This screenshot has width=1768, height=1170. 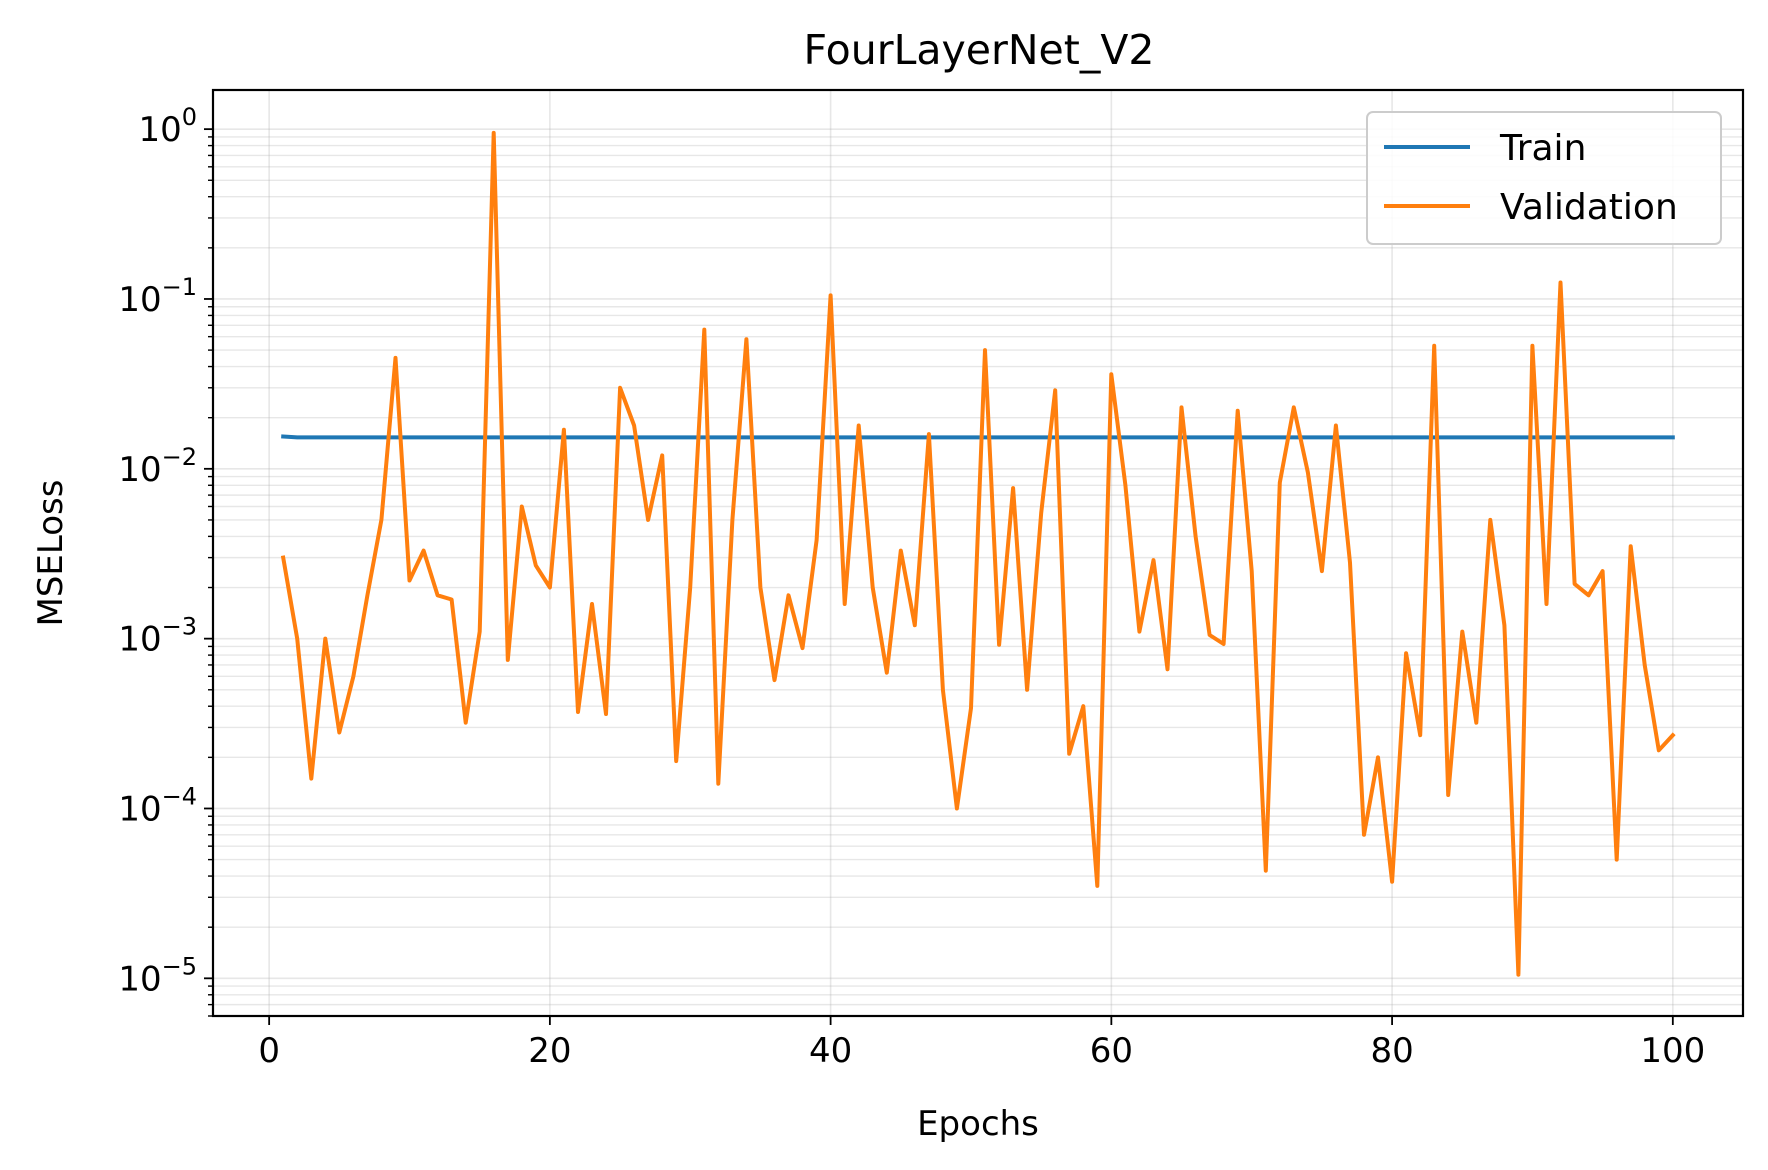 I want to click on legend-label-train: Train, so click(x=1542, y=148).